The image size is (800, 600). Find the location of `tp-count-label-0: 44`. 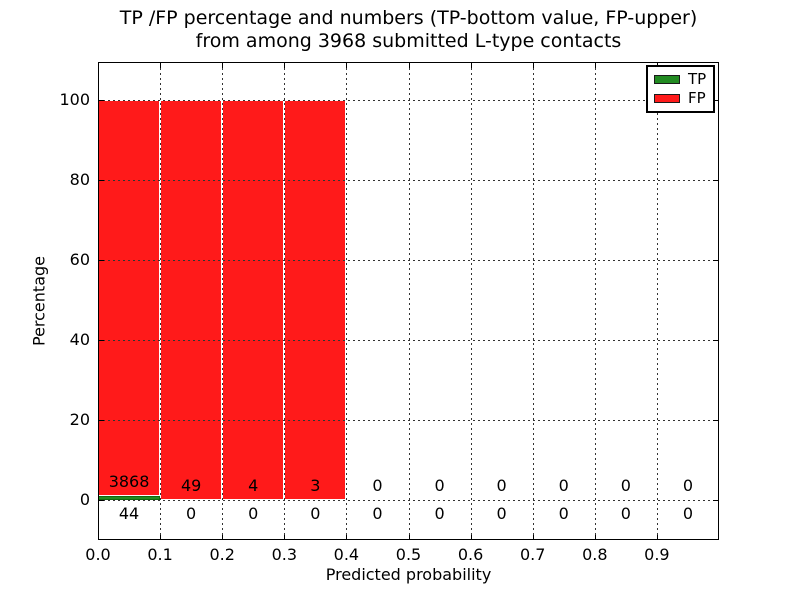

tp-count-label-0: 44 is located at coordinates (129, 513).